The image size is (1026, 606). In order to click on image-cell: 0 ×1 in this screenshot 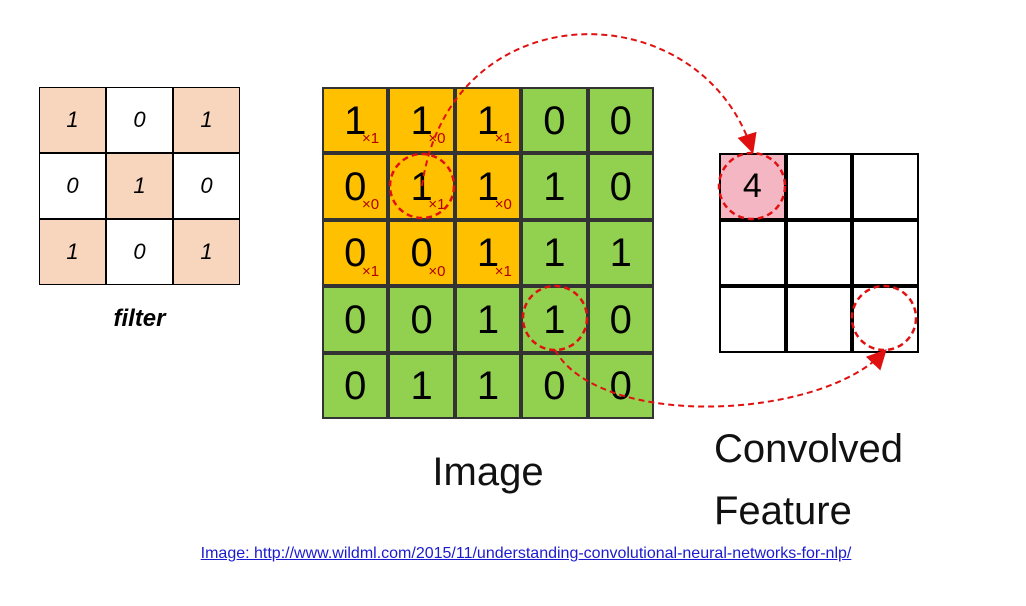, I will do `click(355, 253)`.